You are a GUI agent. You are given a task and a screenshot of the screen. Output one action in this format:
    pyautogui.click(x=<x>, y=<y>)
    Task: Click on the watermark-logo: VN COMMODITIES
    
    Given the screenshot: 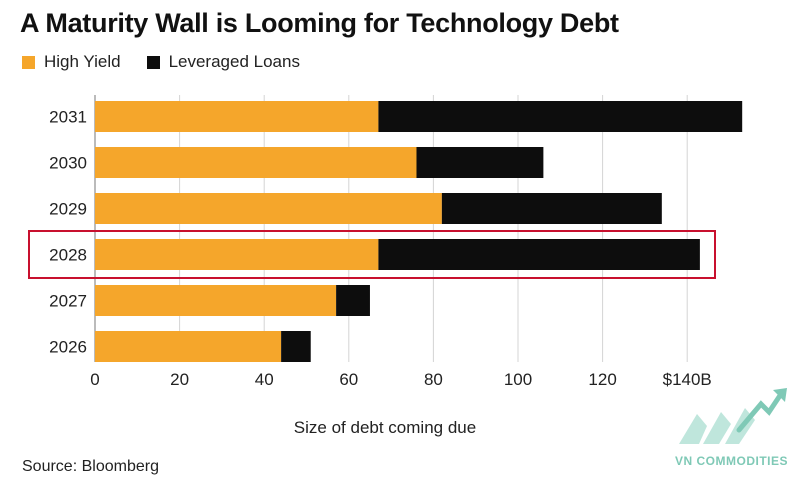 What is the action you would take?
    pyautogui.click(x=731, y=432)
    